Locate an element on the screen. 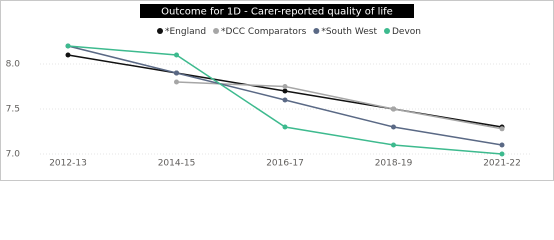  series-line is located at coordinates (339, 105).